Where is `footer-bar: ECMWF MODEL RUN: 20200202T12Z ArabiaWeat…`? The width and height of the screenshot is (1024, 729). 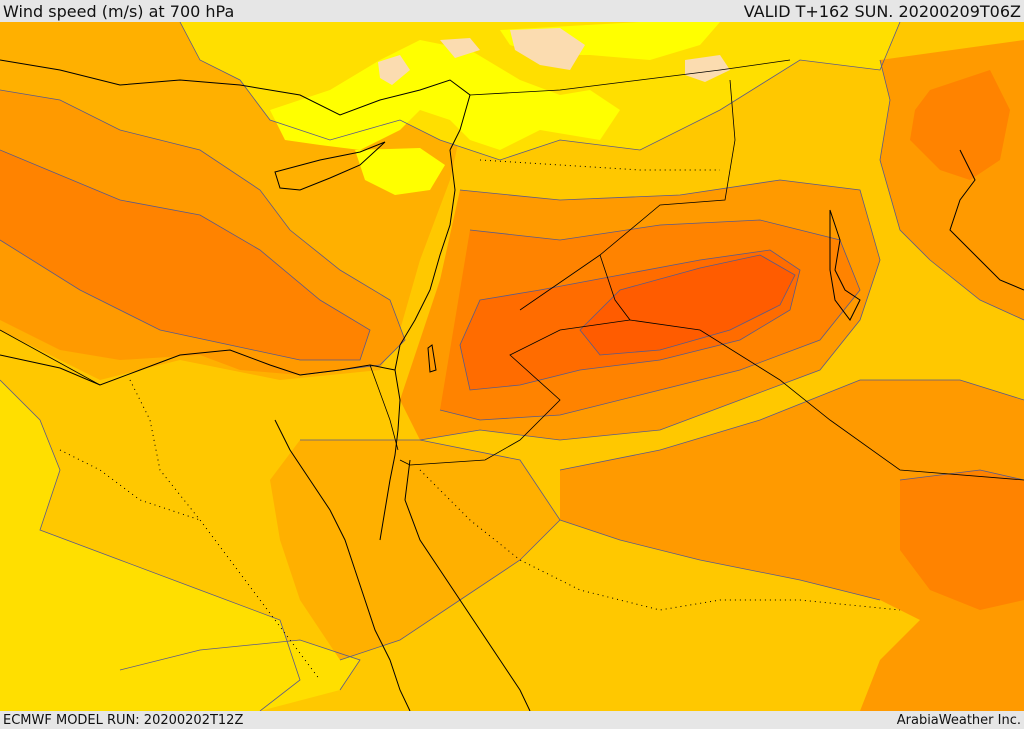
footer-bar: ECMWF MODEL RUN: 20200202T12Z ArabiaWeat… is located at coordinates (512, 720).